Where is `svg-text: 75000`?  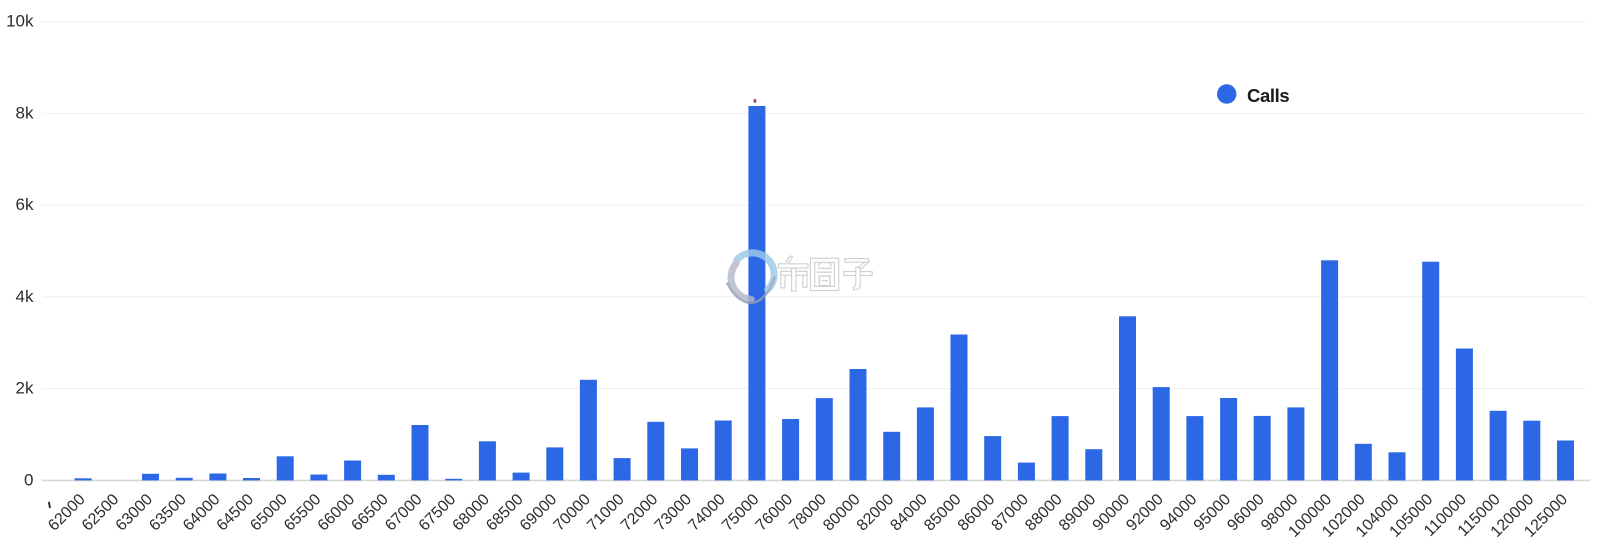
svg-text: 75000 is located at coordinates (741, 513).